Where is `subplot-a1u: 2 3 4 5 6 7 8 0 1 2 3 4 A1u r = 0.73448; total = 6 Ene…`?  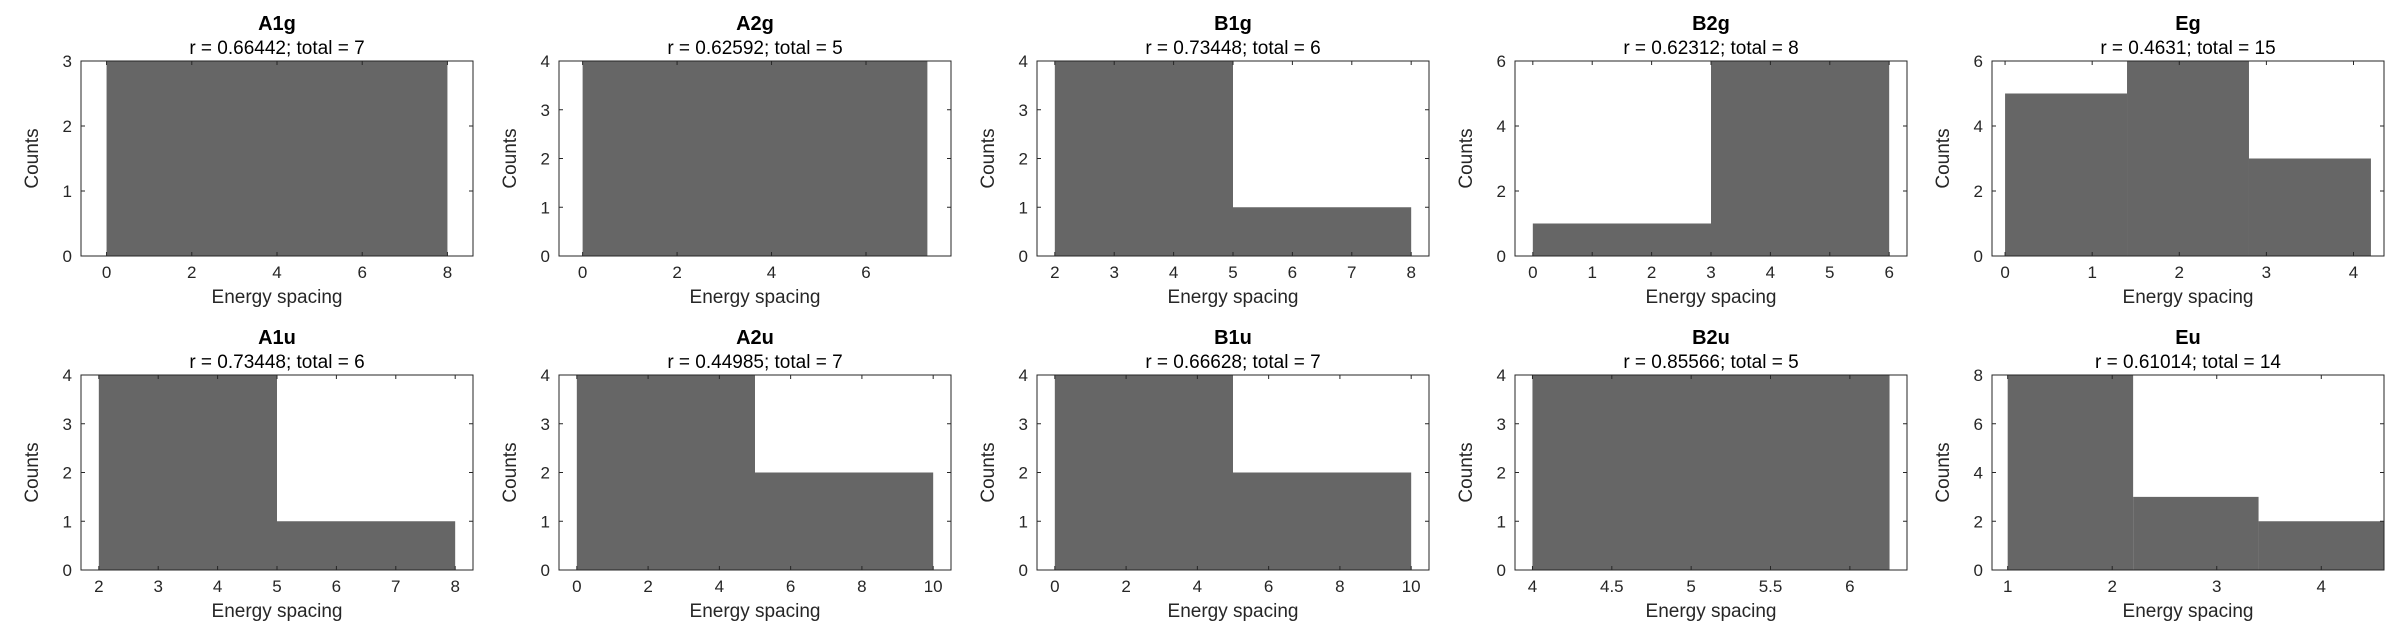
subplot-a1u: 2 3 4 5 6 7 8 0 1 2 3 4 A1u r = 0.73448; total = 6 Ene… is located at coordinates (248, 474).